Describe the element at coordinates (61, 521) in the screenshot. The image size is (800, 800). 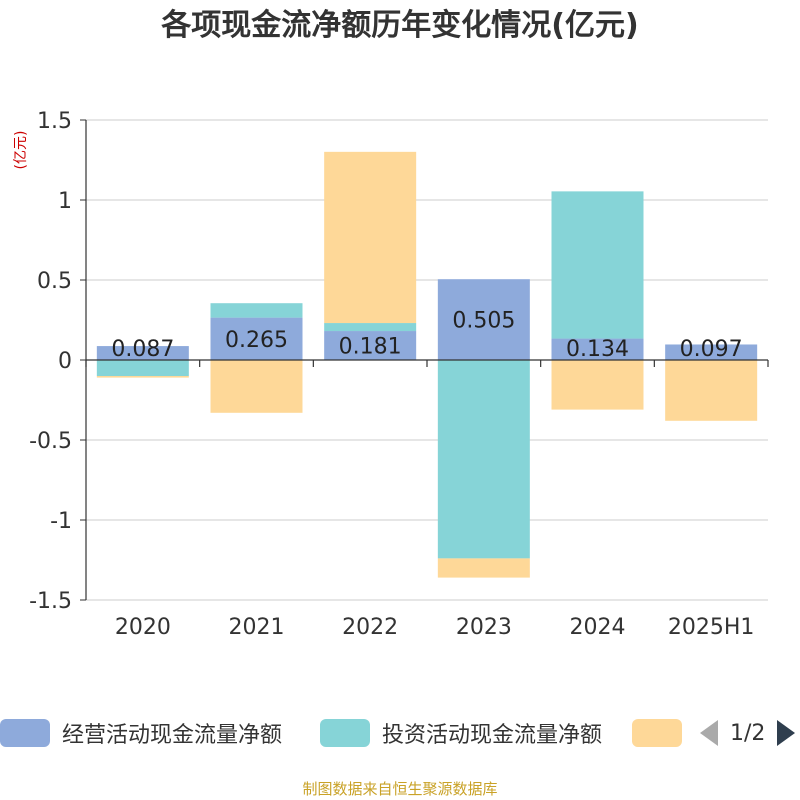
I see `y-tick-label: -1` at that location.